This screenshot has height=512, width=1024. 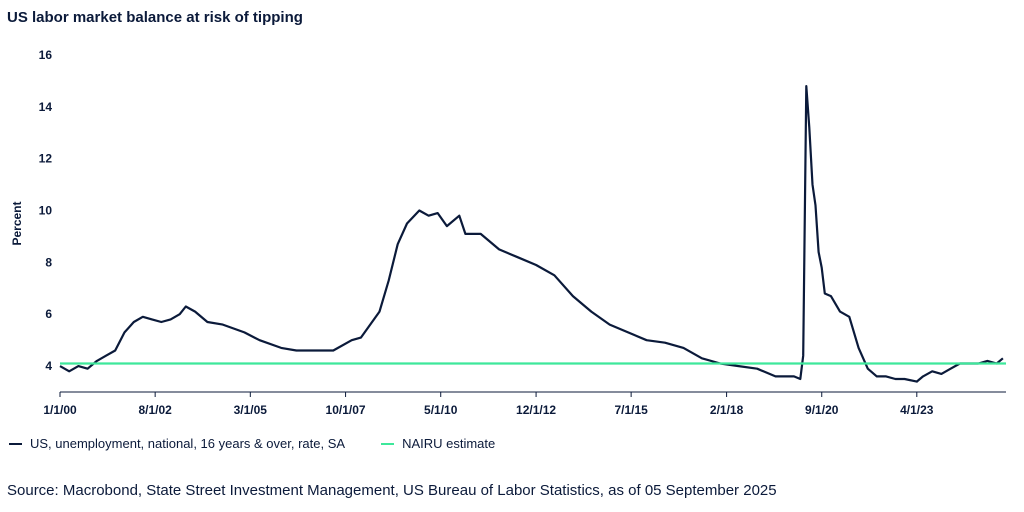 What do you see at coordinates (251, 410) in the screenshot?
I see `x-tick-label: 3/1/05` at bounding box center [251, 410].